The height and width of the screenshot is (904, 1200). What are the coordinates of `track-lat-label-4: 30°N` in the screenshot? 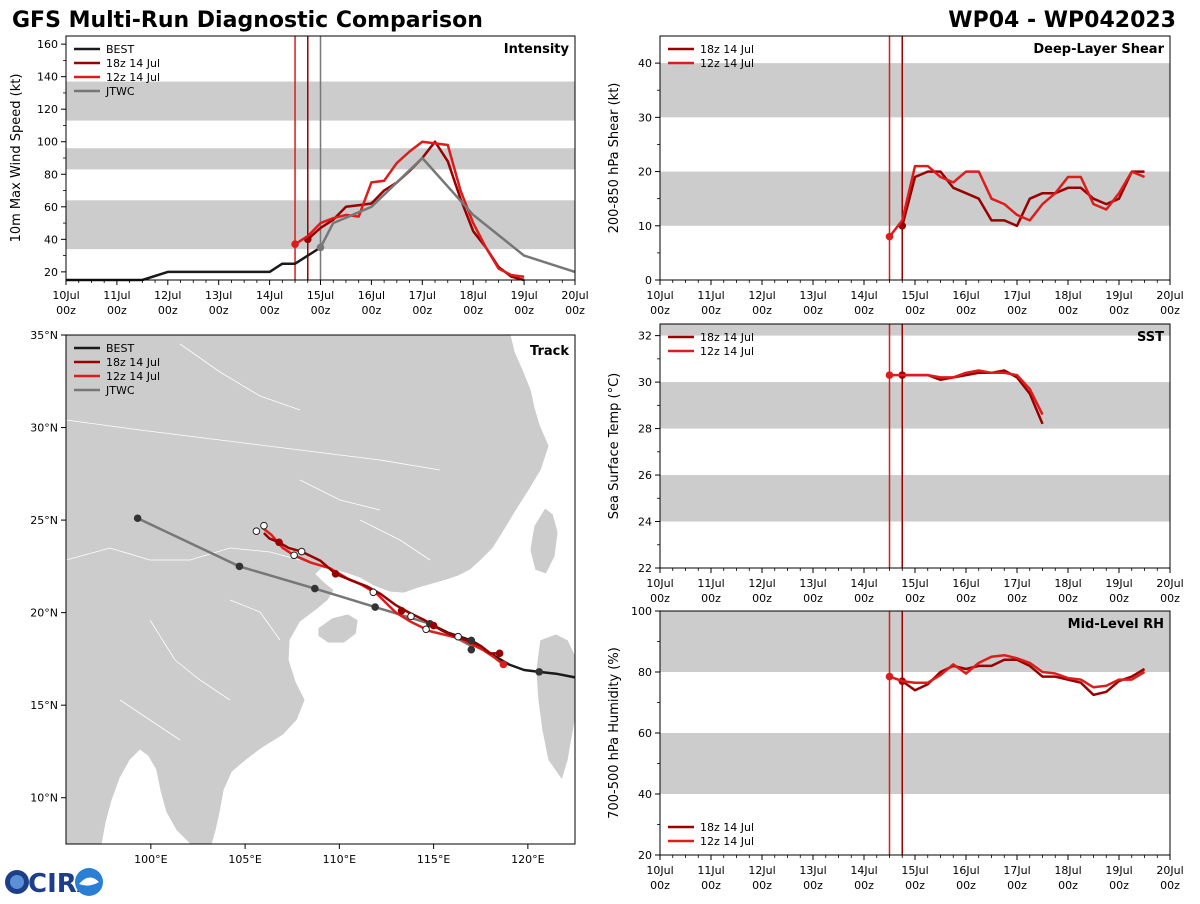 It's located at (44, 428).